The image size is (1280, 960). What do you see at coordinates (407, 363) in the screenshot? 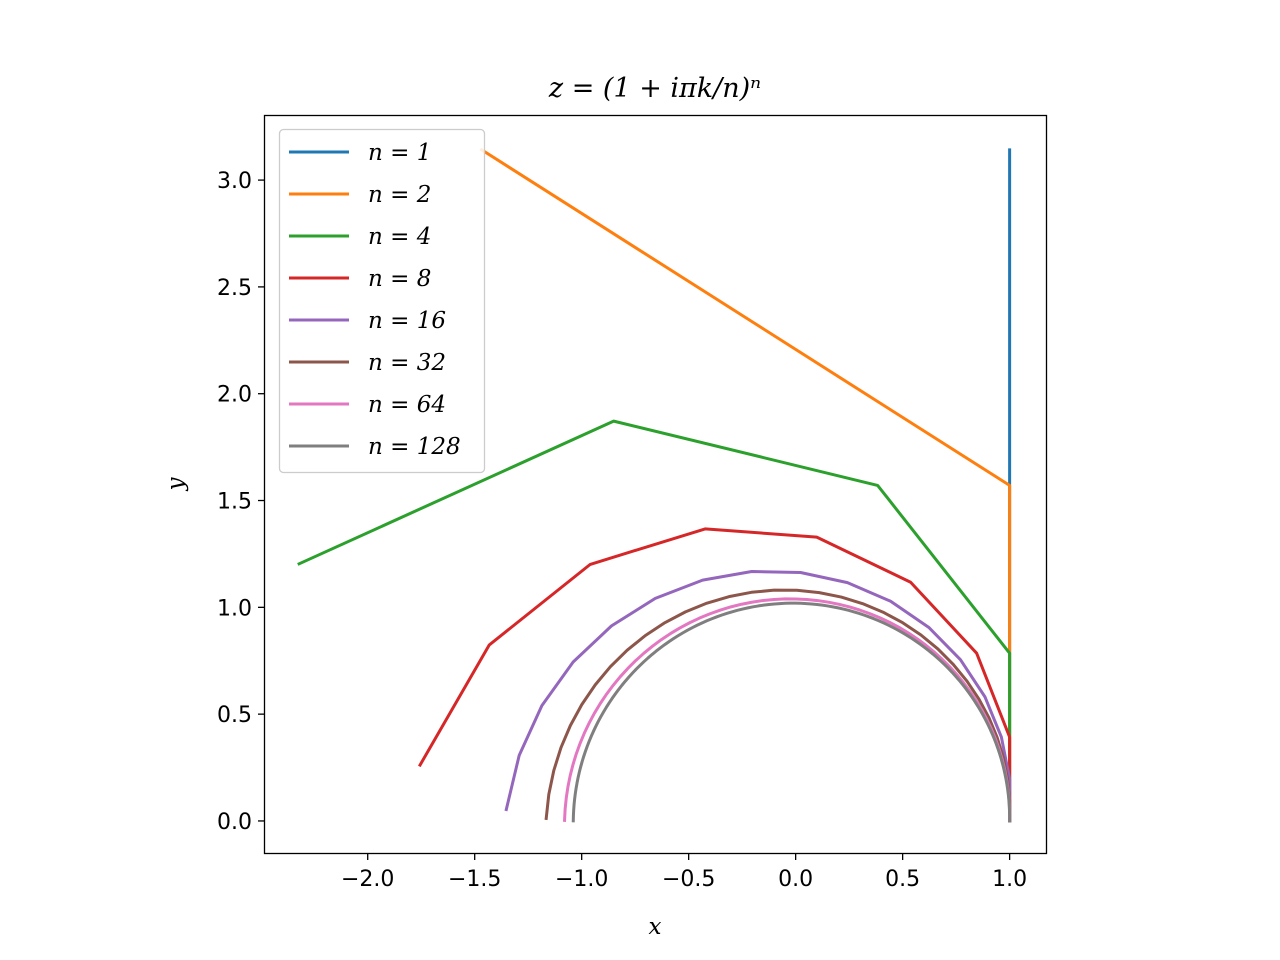
I see `legend-label: n = 32` at bounding box center [407, 363].